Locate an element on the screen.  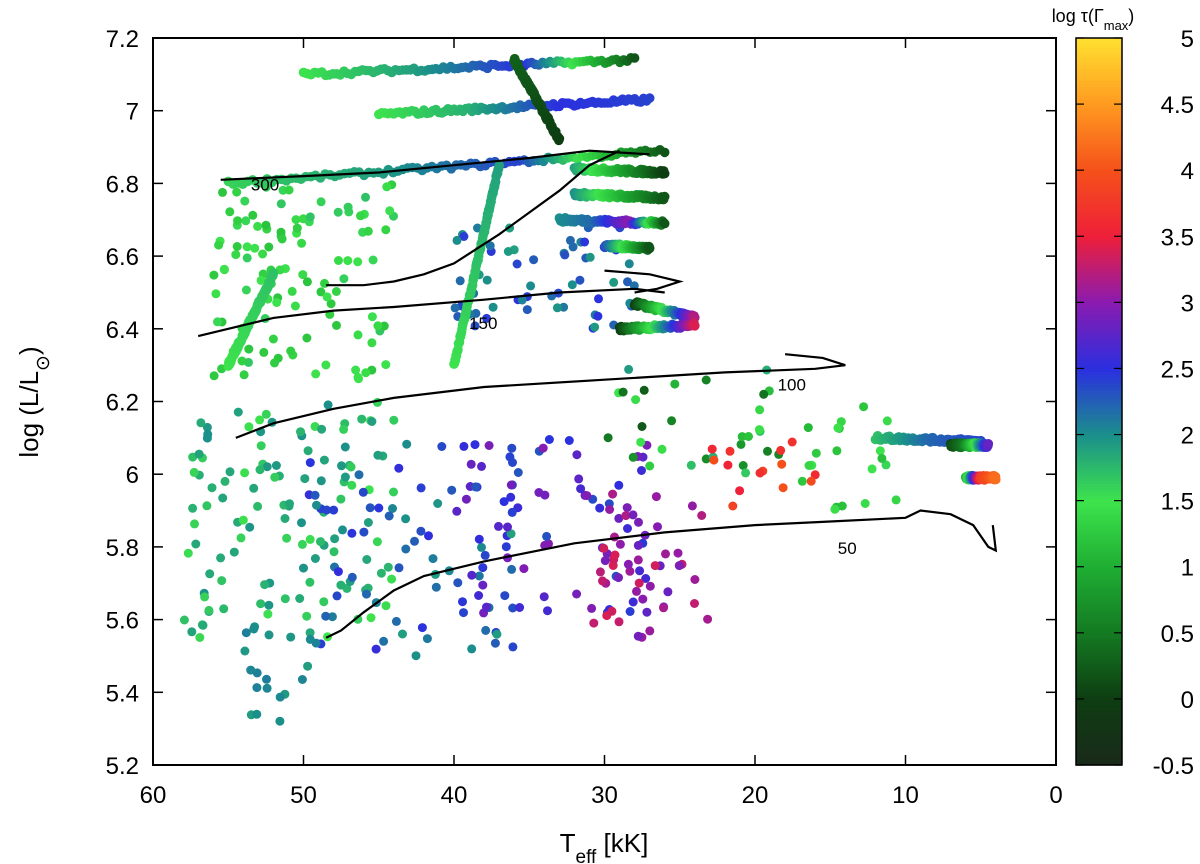
x-tick-label: 10 is located at coordinates (905, 795).